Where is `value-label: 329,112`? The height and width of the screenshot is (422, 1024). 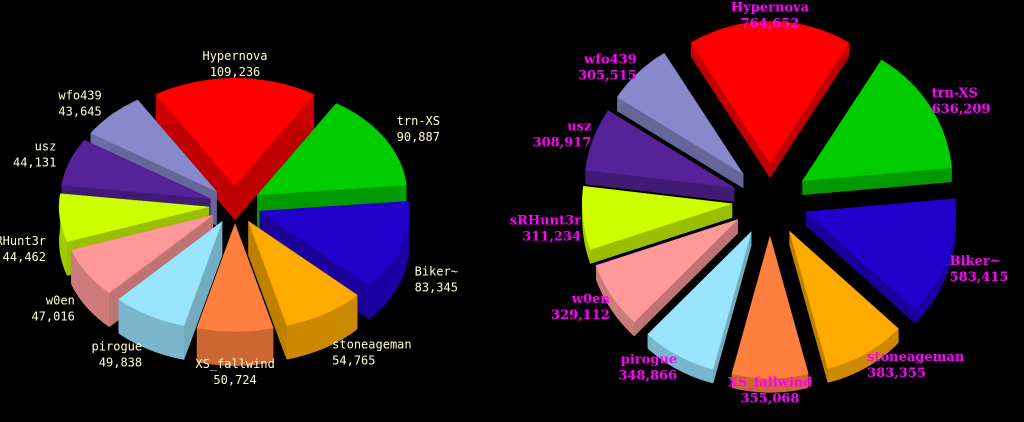
value-label: 329,112 is located at coordinates (580, 315).